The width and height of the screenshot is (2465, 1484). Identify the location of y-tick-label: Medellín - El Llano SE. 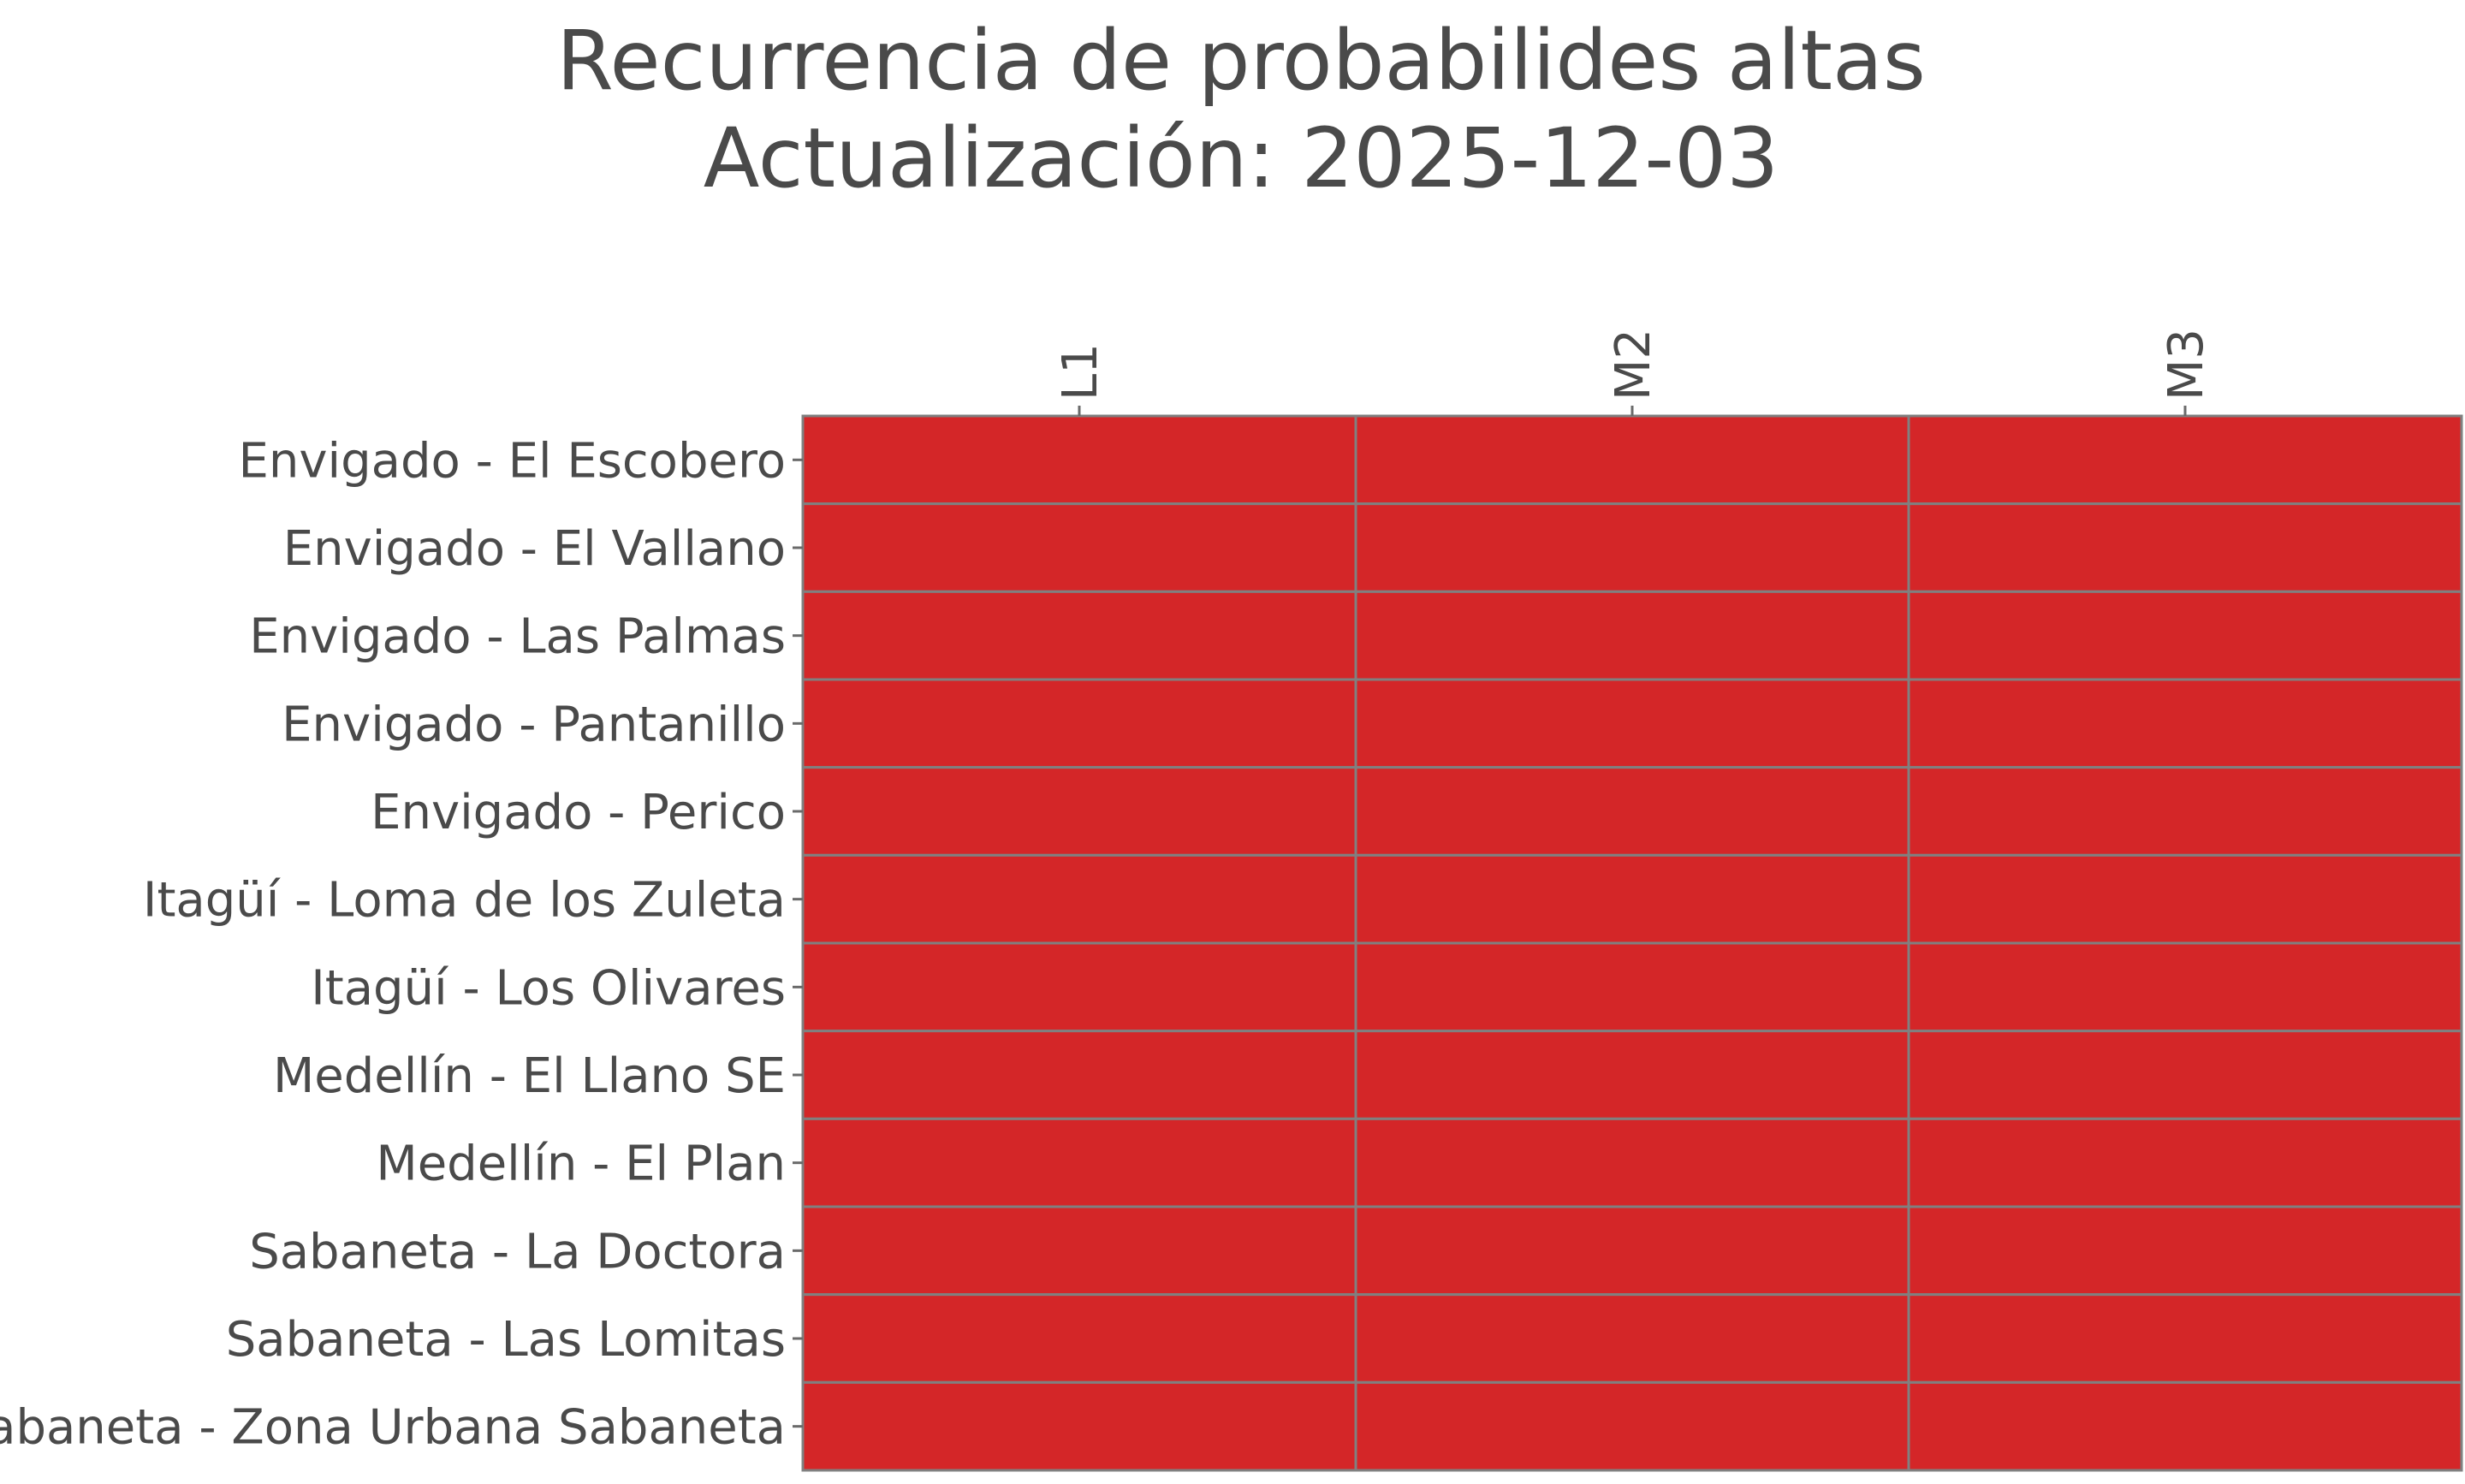
(529, 1076).